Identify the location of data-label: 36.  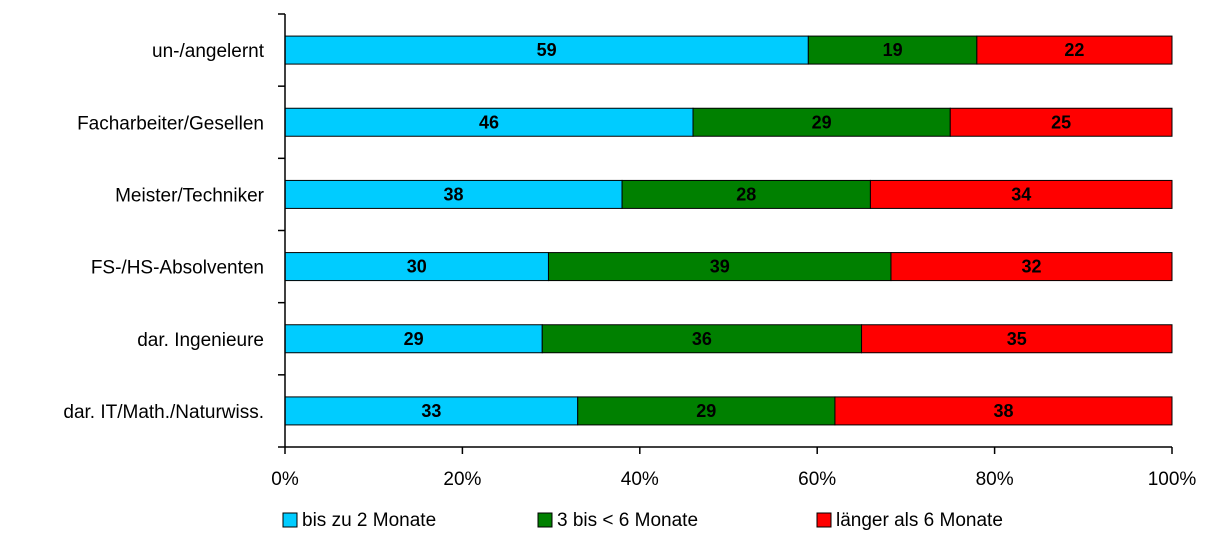
(702, 339).